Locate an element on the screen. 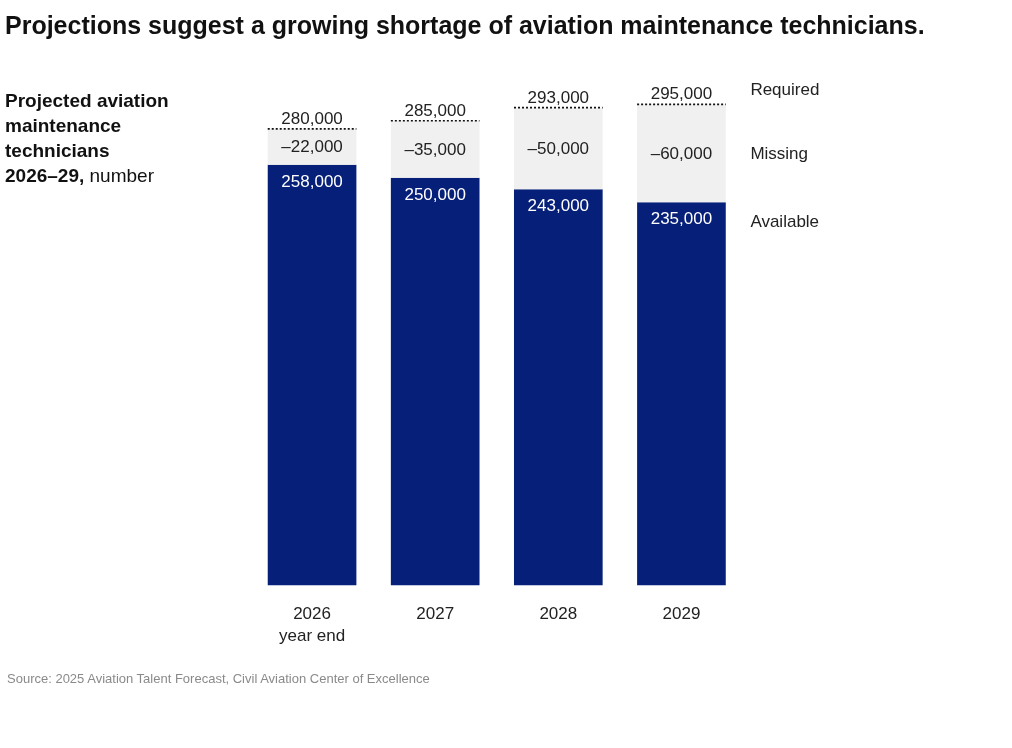 The width and height of the screenshot is (1012, 748). total-label: 280,000 is located at coordinates (312, 118).